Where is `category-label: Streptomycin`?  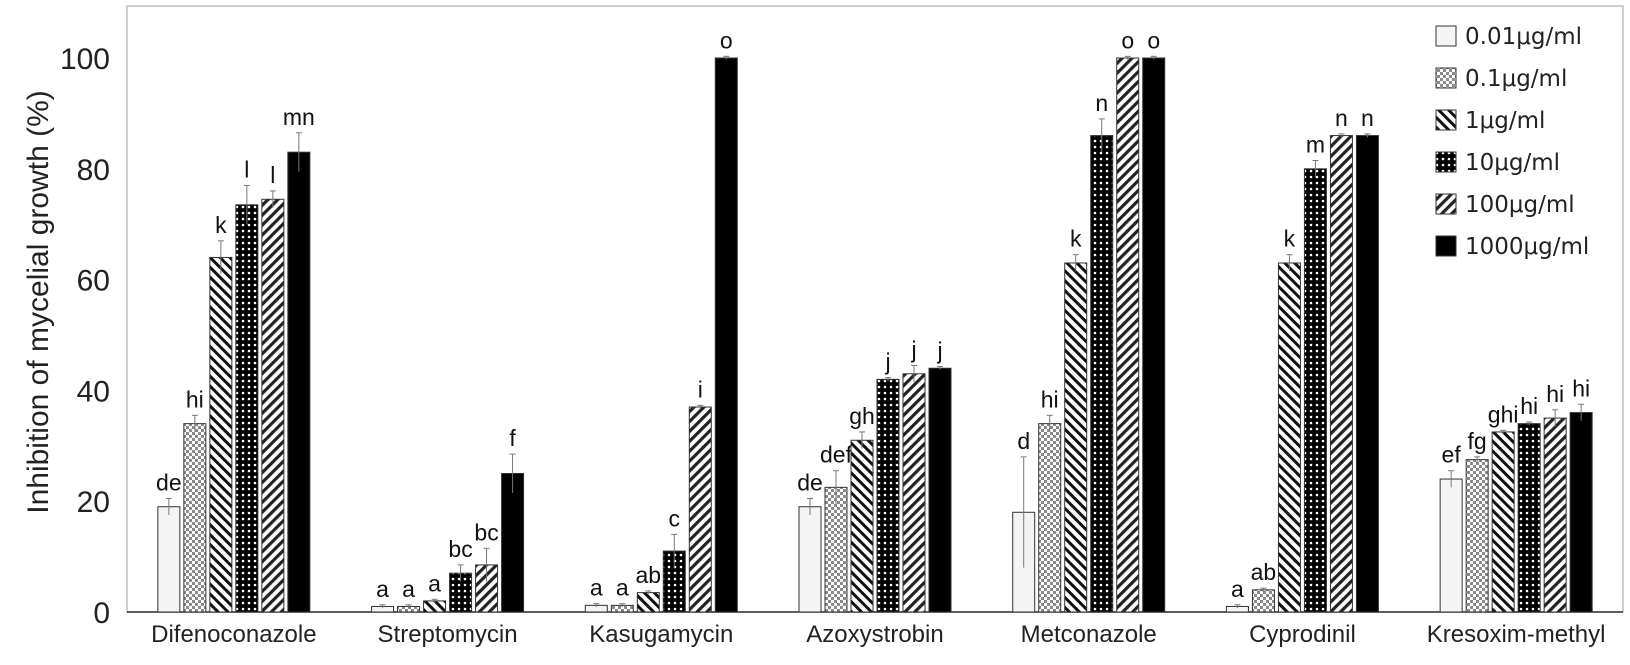 category-label: Streptomycin is located at coordinates (448, 634).